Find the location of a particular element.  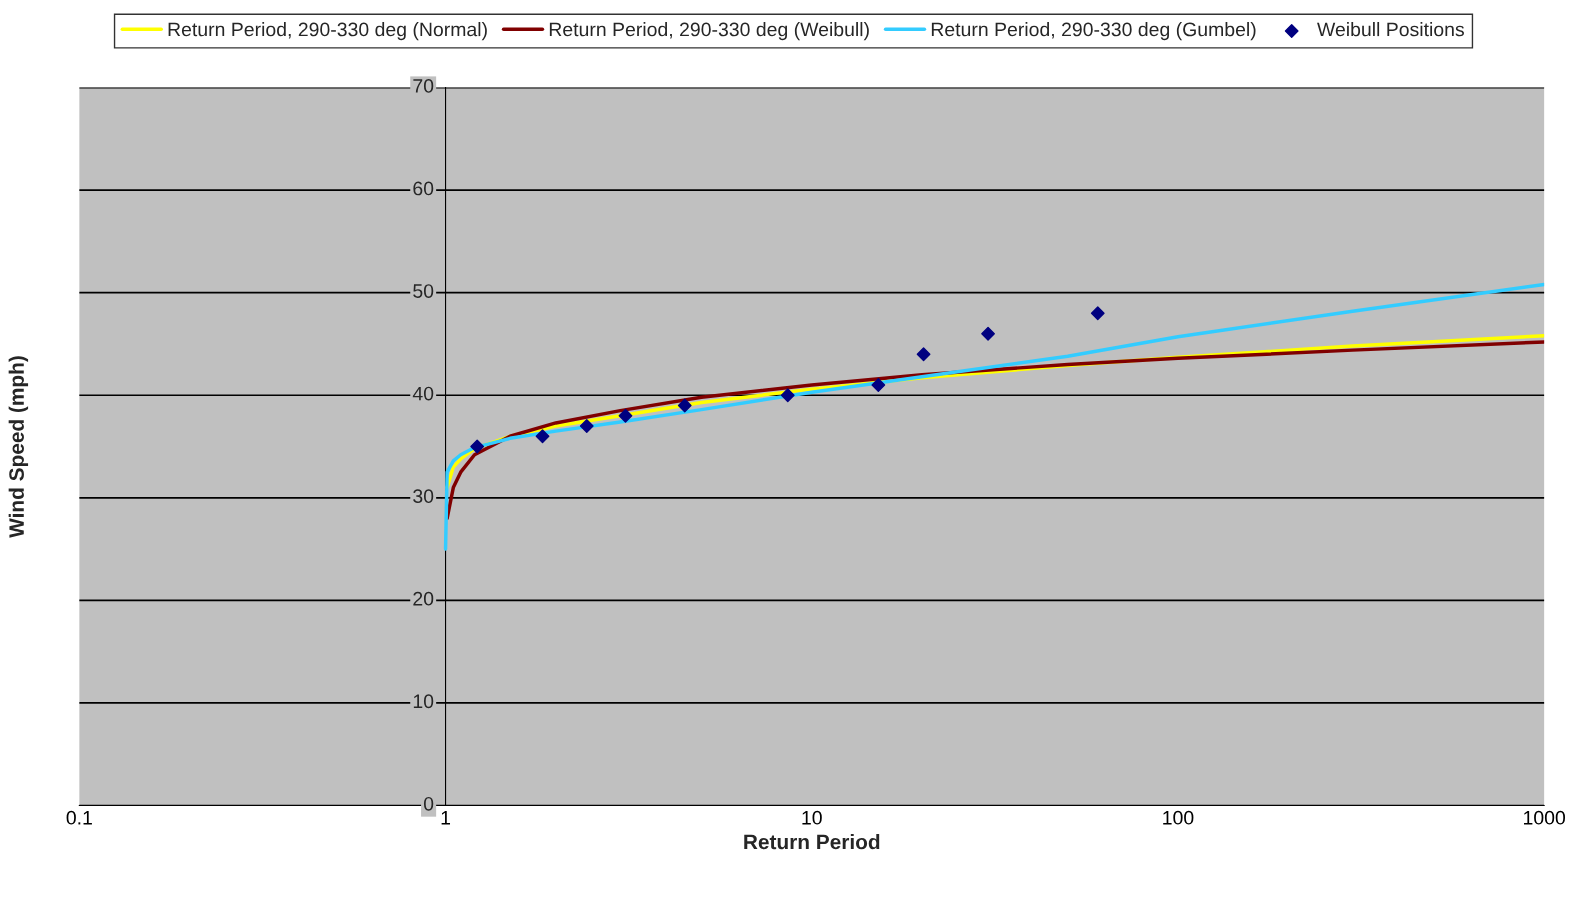

legend-label: Weibull Positions is located at coordinates (1390, 29).